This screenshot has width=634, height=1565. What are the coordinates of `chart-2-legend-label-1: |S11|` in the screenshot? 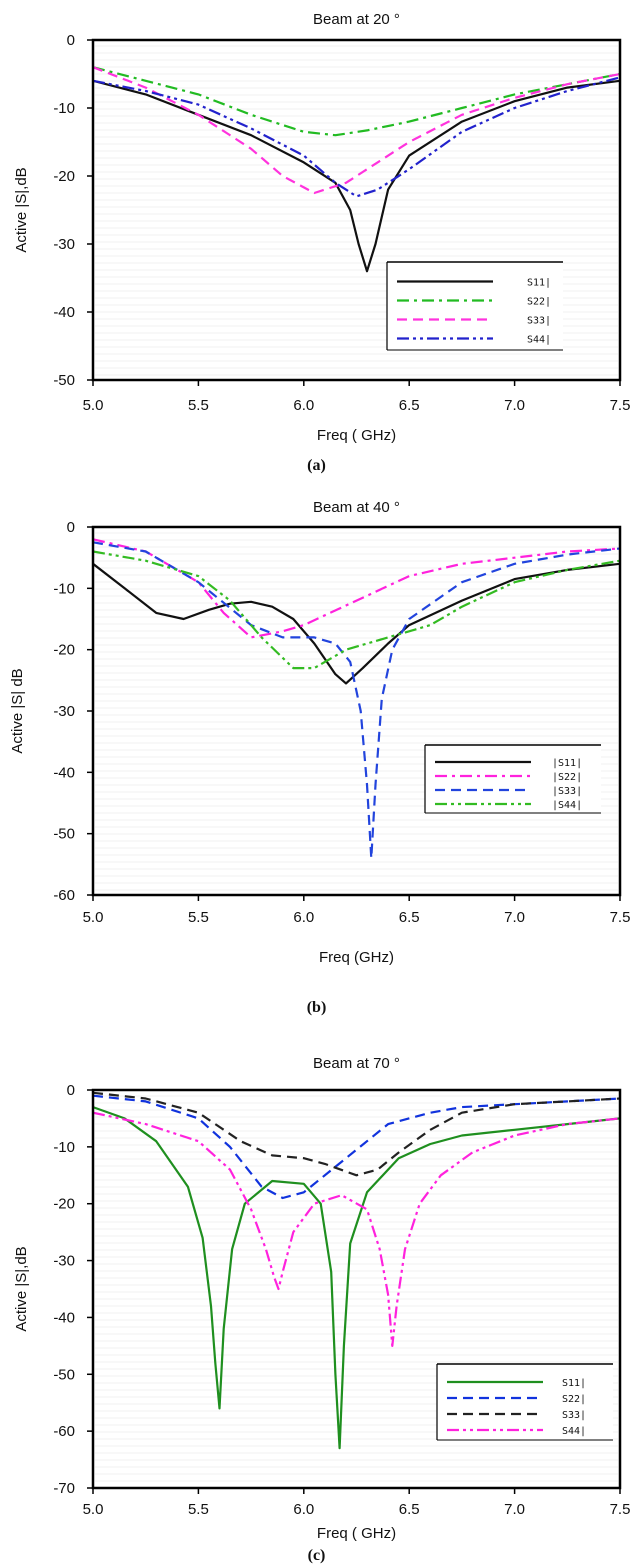 It's located at (567, 763).